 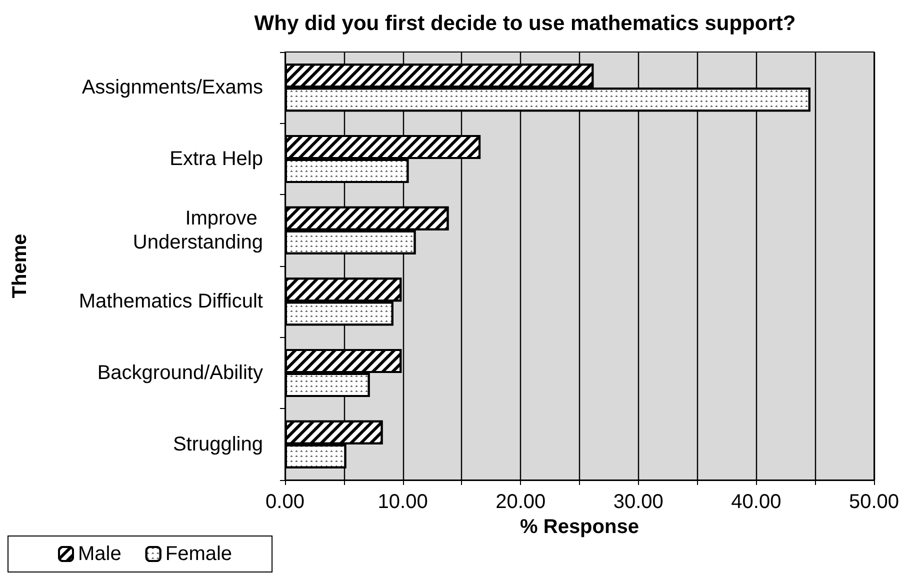 What do you see at coordinates (216, 159) in the screenshot?
I see `y-tick-label: Extra Help` at bounding box center [216, 159].